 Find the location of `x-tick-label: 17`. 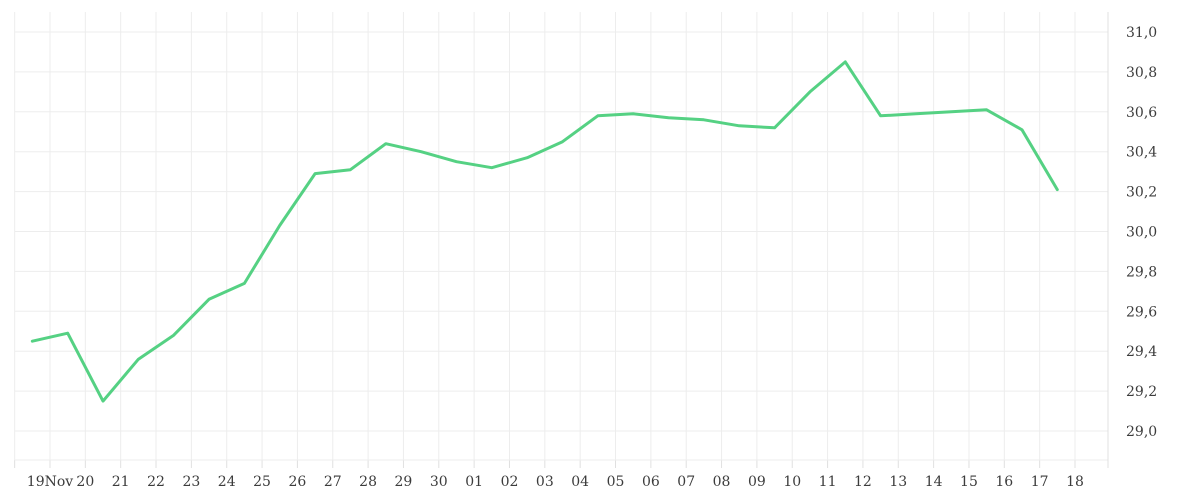

x-tick-label: 17 is located at coordinates (1040, 482).